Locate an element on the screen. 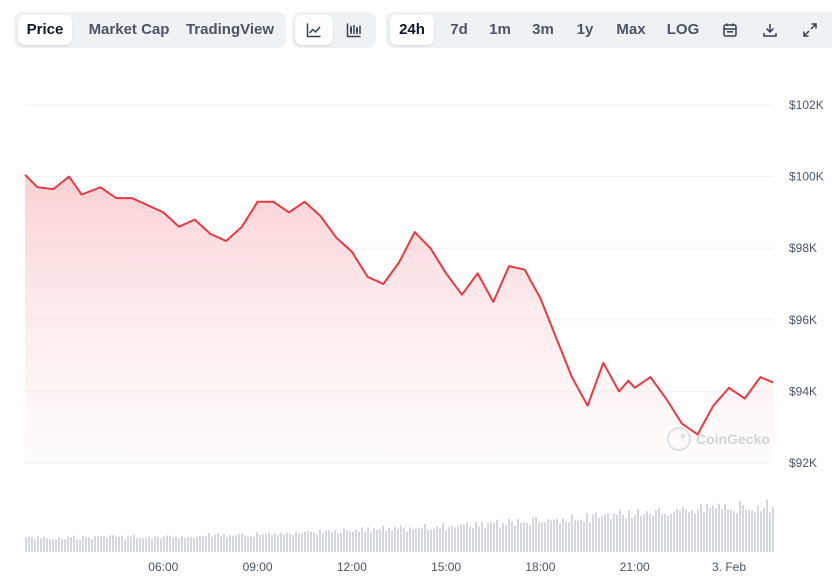 The width and height of the screenshot is (832, 588). chart-type-group is located at coordinates (334, 30).